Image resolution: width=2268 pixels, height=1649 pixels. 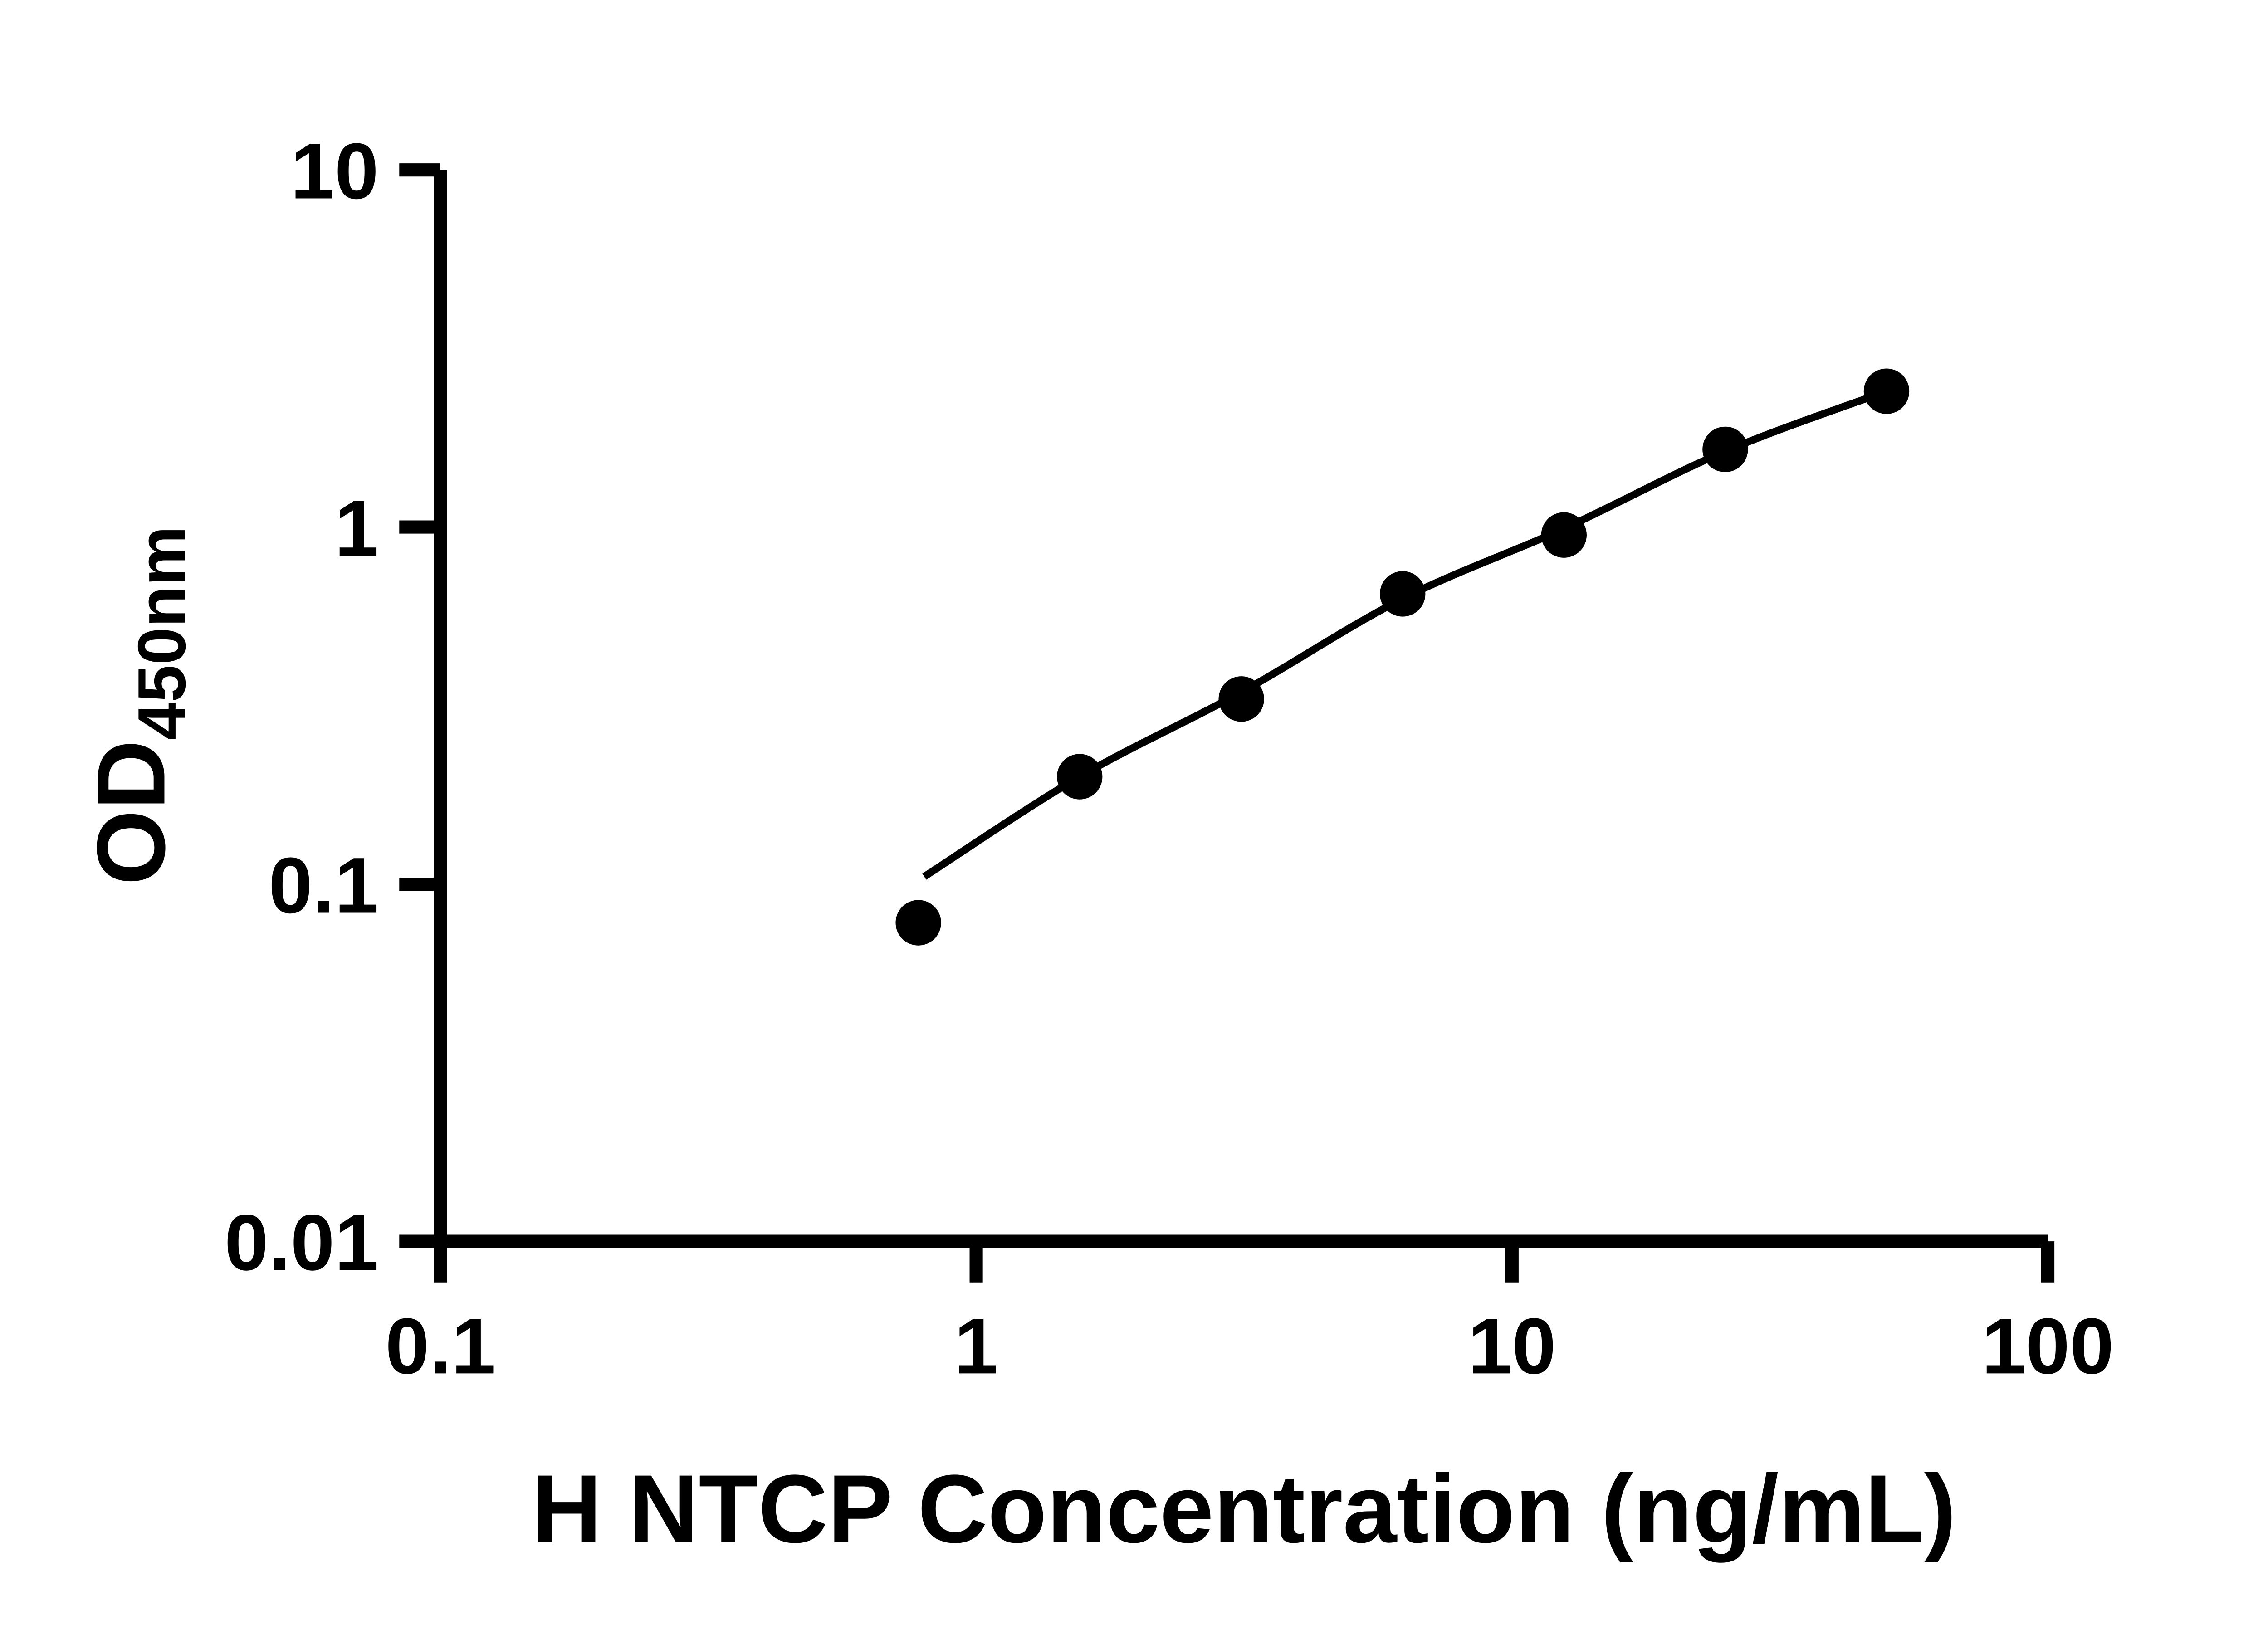 I want to click on y-axis-title-main: OD, so click(x=131, y=813).